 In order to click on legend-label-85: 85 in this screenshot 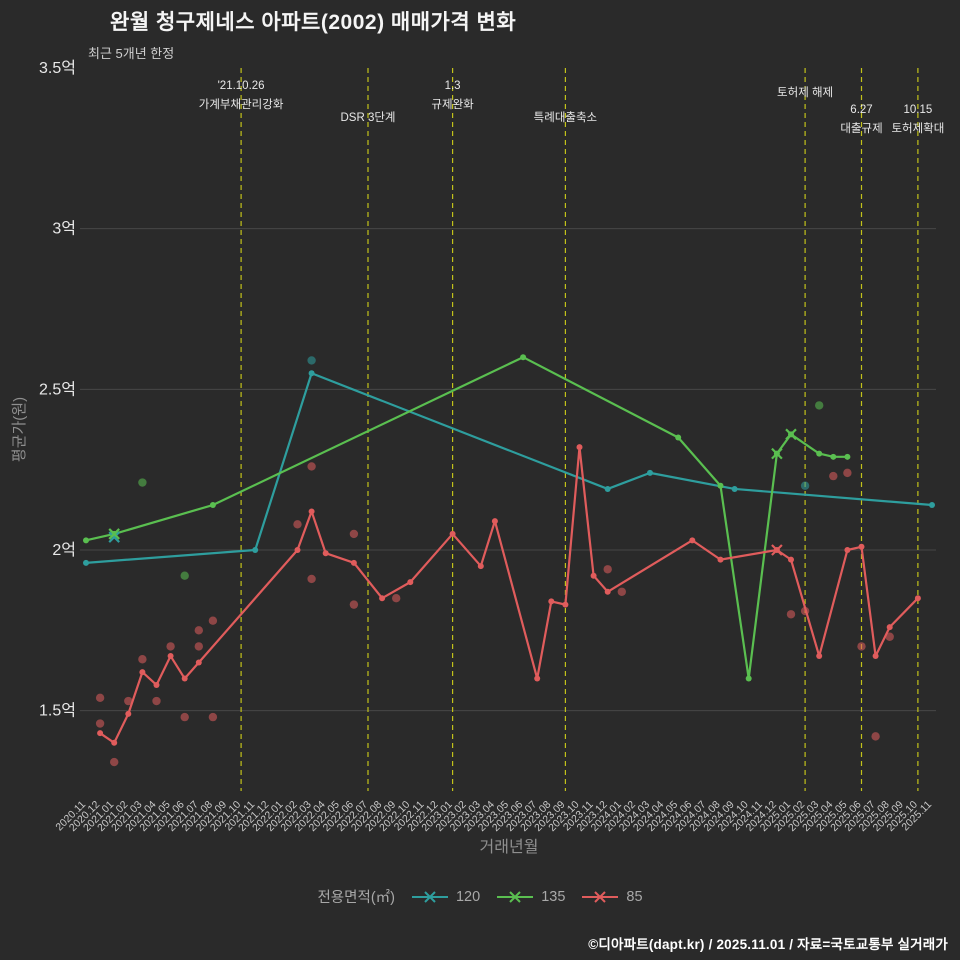, I will do `click(634, 896)`.